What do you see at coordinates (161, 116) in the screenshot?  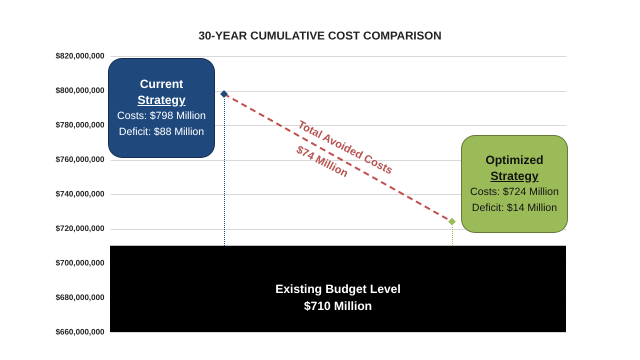 I see `annotation: Costs: $798 Million` at bounding box center [161, 116].